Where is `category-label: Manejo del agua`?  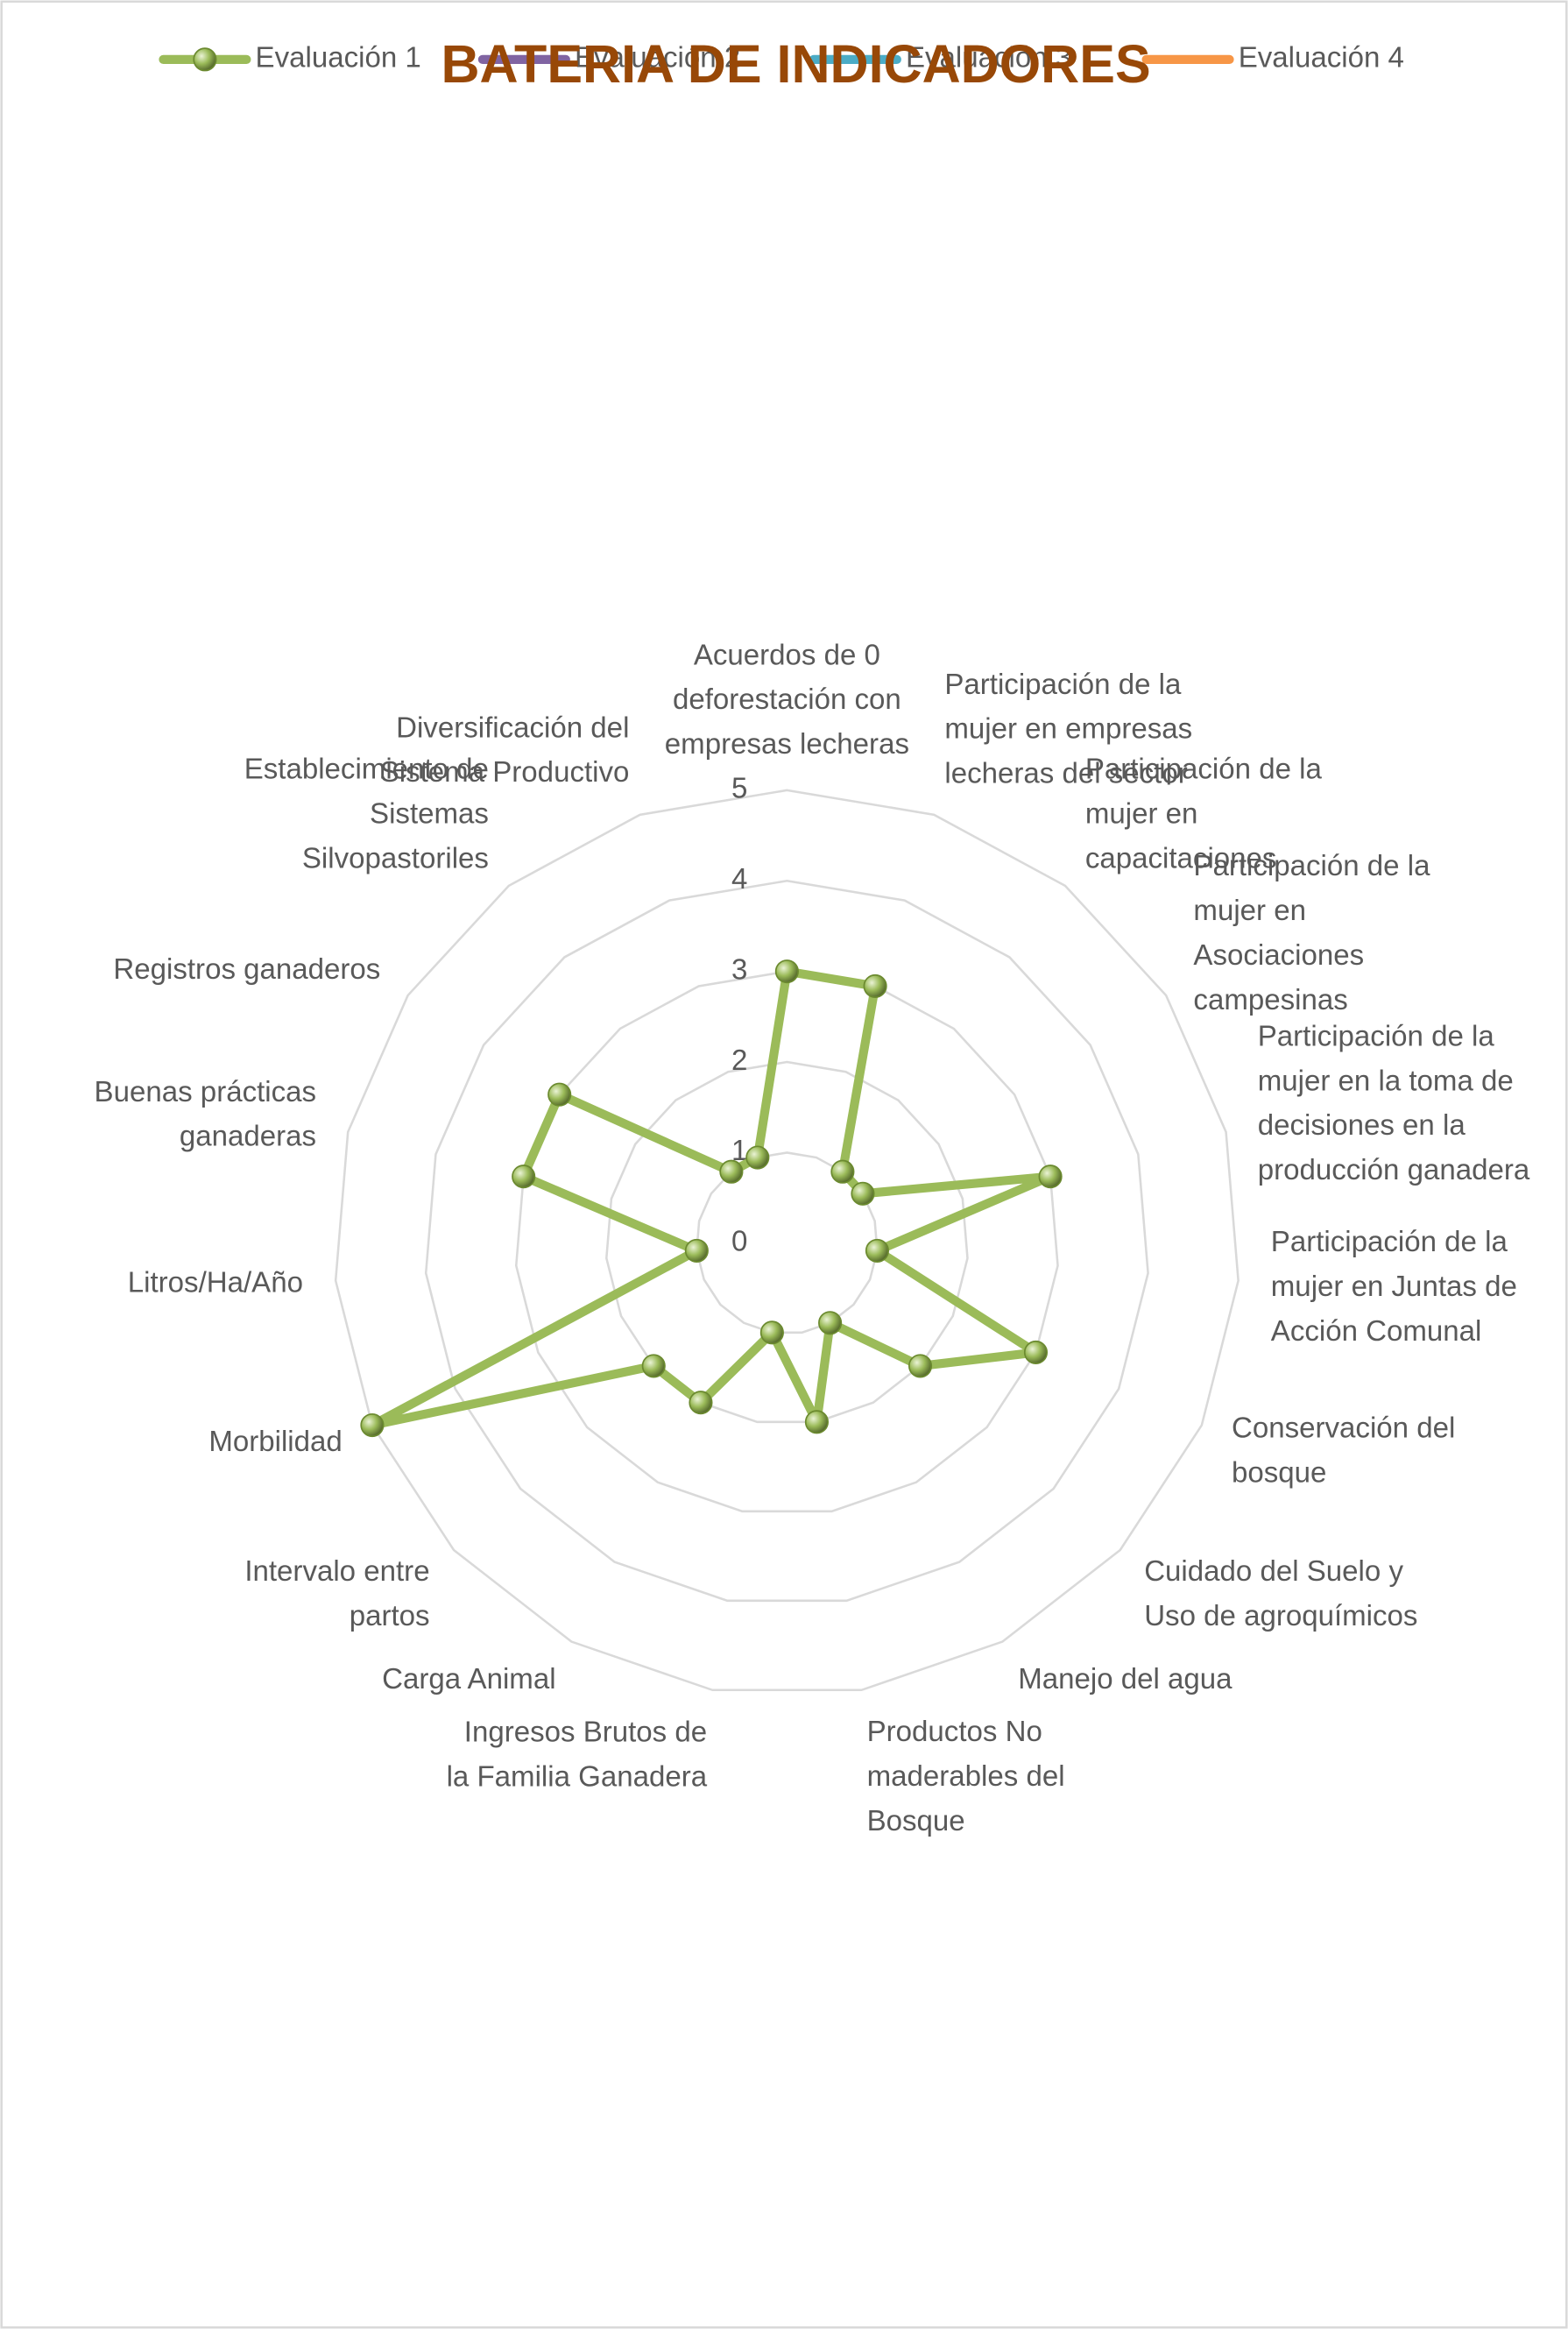 category-label: Manejo del agua is located at coordinates (1125, 1679).